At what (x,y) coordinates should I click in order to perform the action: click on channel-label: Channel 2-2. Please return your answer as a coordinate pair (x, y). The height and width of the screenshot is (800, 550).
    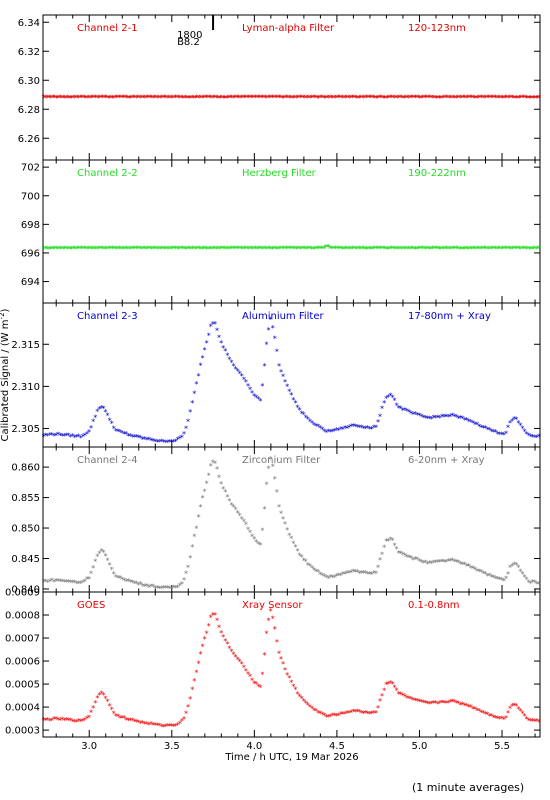
    Looking at the image, I should click on (107, 173).